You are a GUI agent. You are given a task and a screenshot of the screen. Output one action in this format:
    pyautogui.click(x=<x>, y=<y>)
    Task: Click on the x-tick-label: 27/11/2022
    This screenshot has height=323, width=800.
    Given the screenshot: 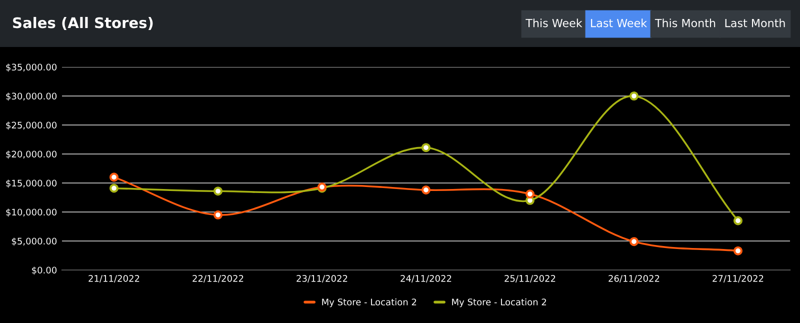 What is the action you would take?
    pyautogui.click(x=738, y=279)
    